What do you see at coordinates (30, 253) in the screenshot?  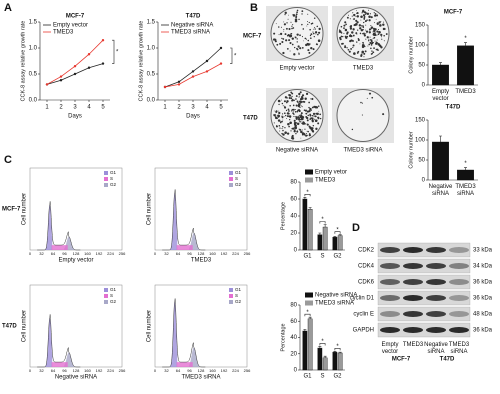 I see `x-tick-label: 0` at bounding box center [30, 253].